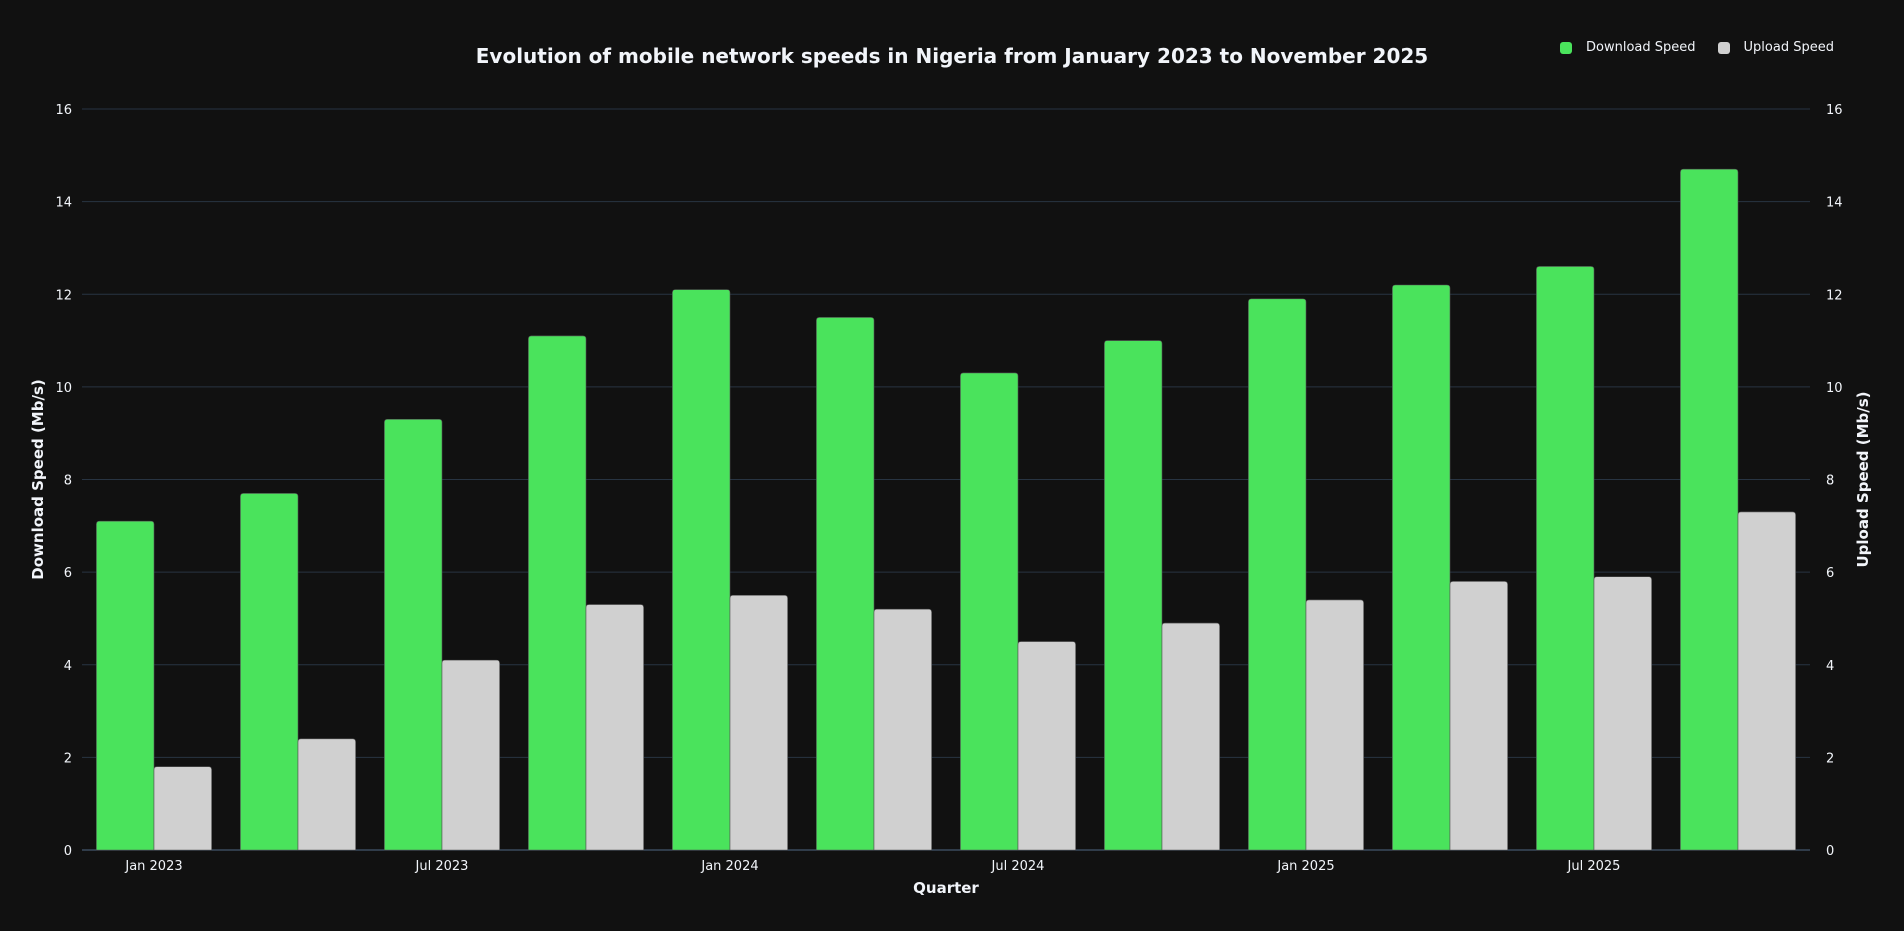 This screenshot has height=931, width=1904. I want to click on legend-item-upload: Upload Speed, so click(1775, 47).